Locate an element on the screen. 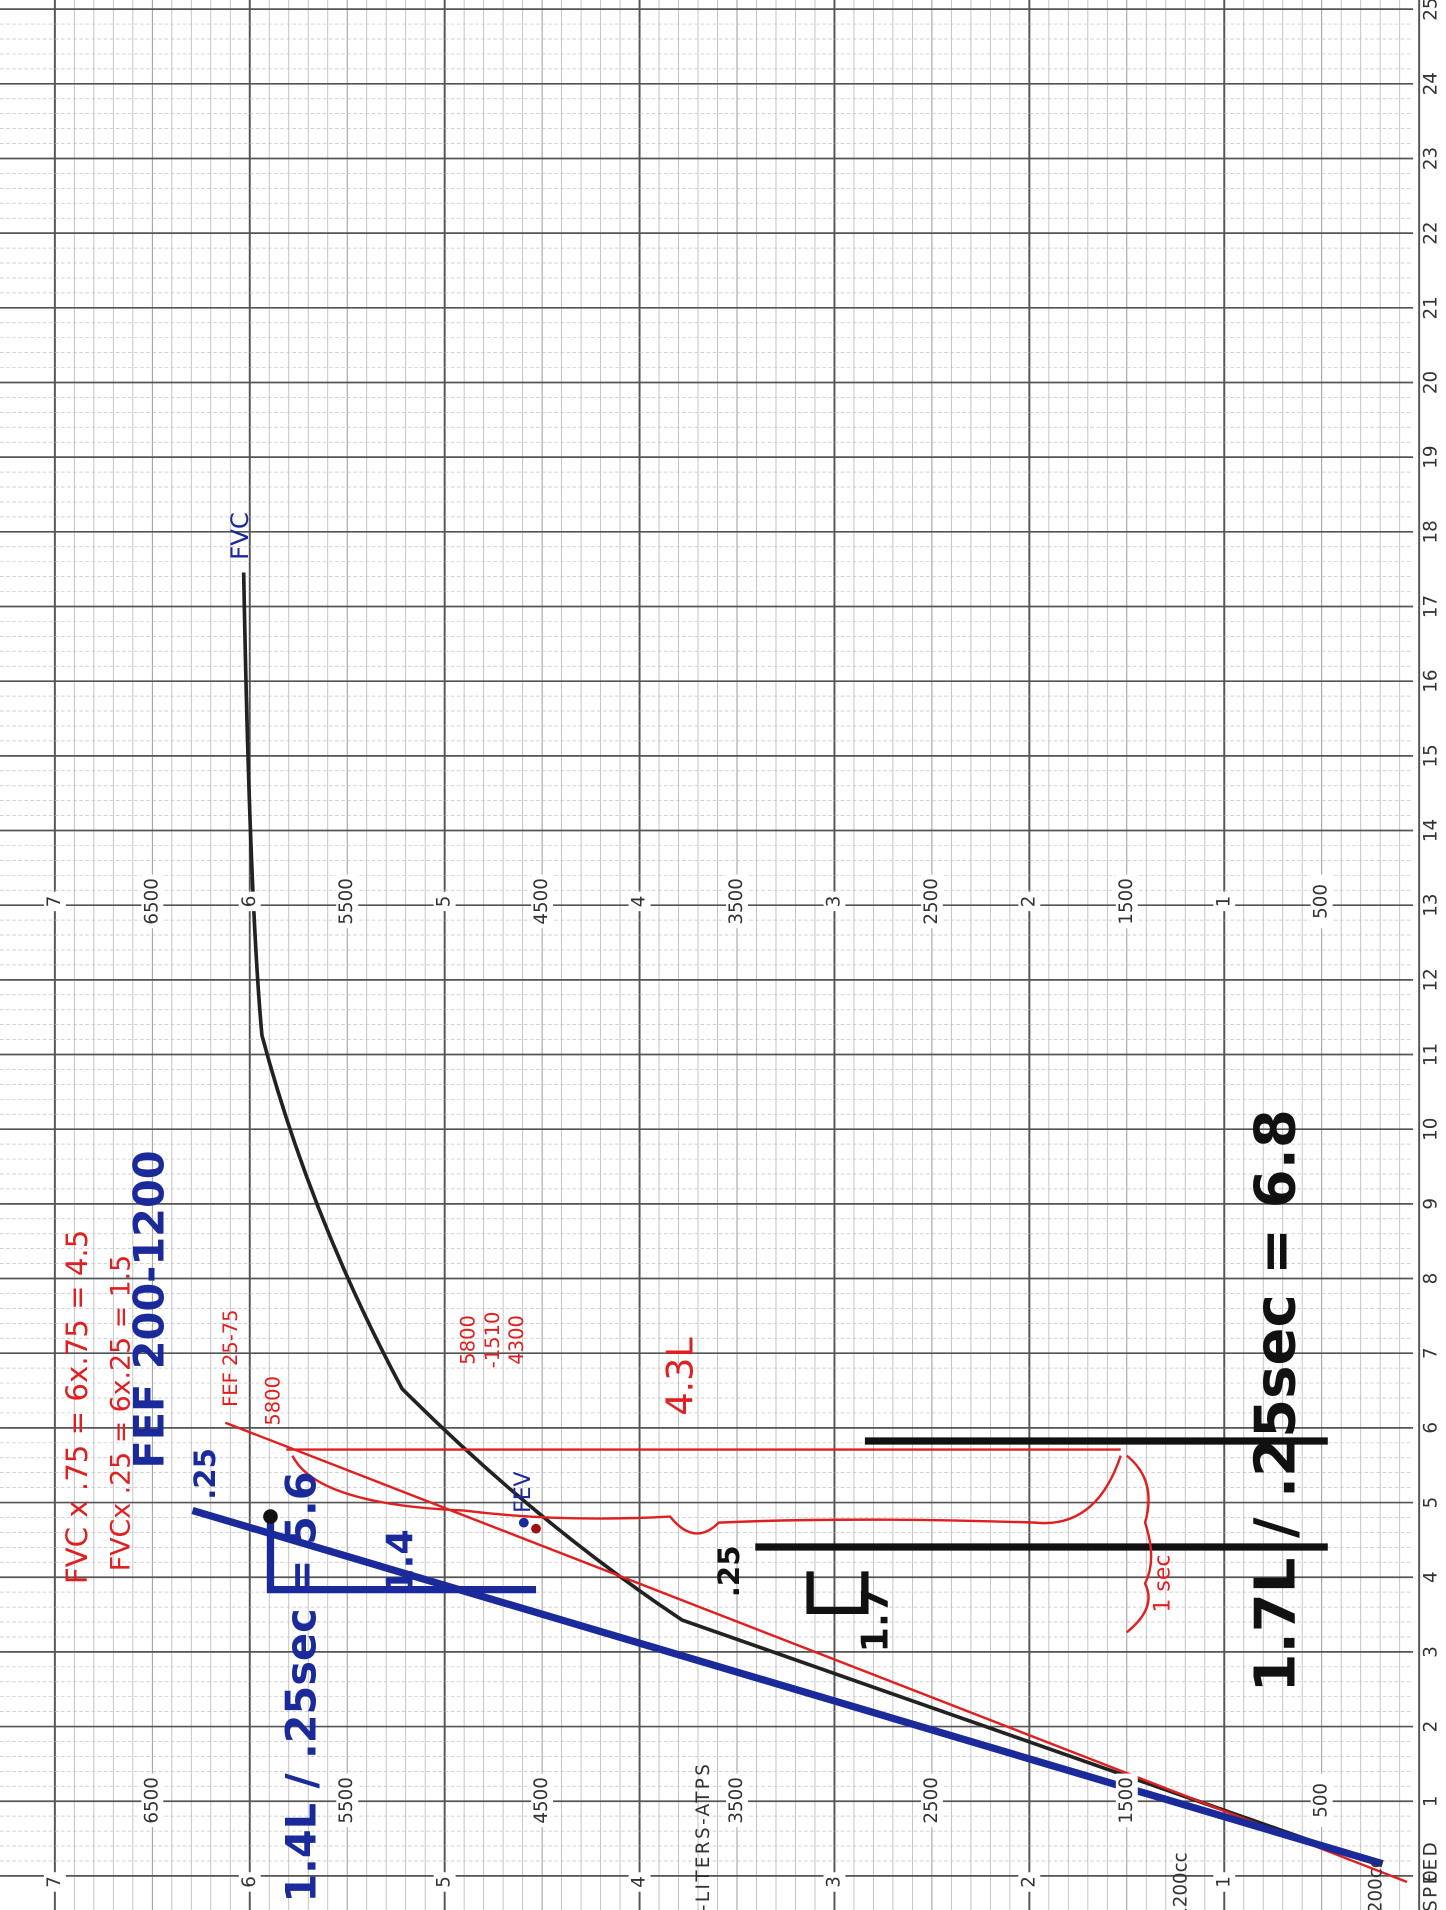 The height and width of the screenshot is (1910, 1446). time-label: 8 is located at coordinates (1430, 1279).